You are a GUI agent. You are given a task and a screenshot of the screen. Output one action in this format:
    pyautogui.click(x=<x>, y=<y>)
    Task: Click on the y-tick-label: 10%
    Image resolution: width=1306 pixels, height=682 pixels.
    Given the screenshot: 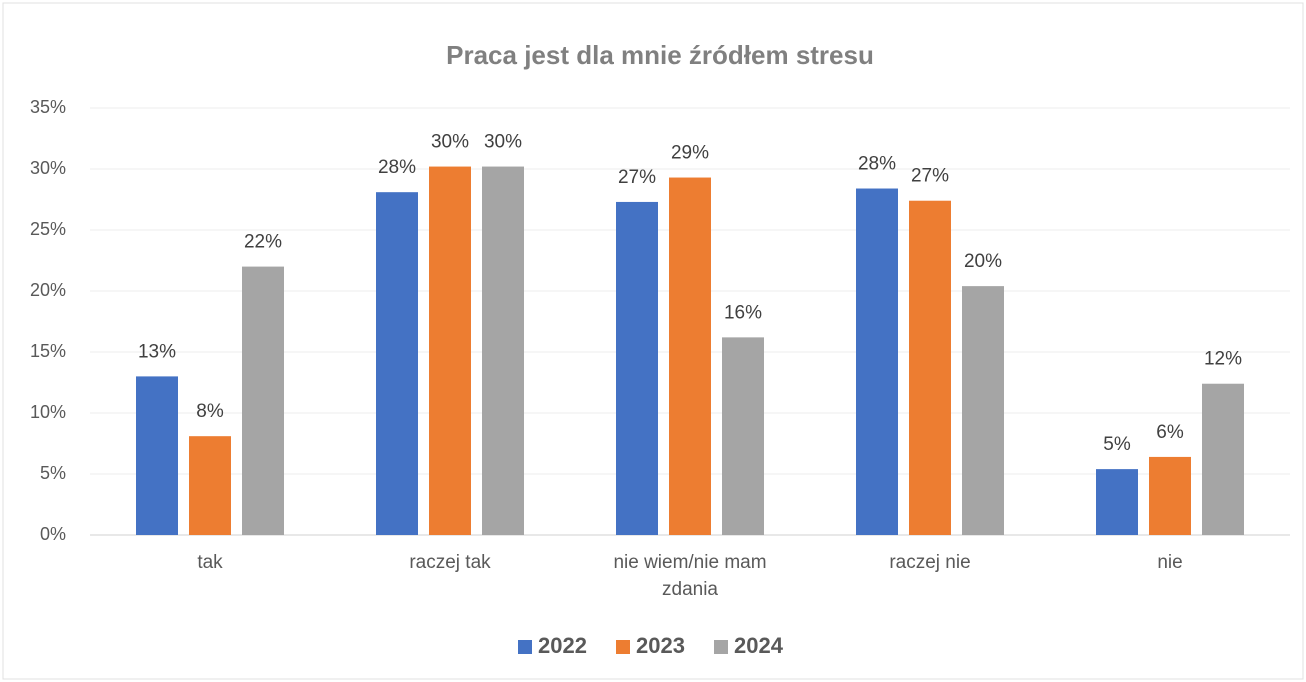 What is the action you would take?
    pyautogui.click(x=48, y=412)
    